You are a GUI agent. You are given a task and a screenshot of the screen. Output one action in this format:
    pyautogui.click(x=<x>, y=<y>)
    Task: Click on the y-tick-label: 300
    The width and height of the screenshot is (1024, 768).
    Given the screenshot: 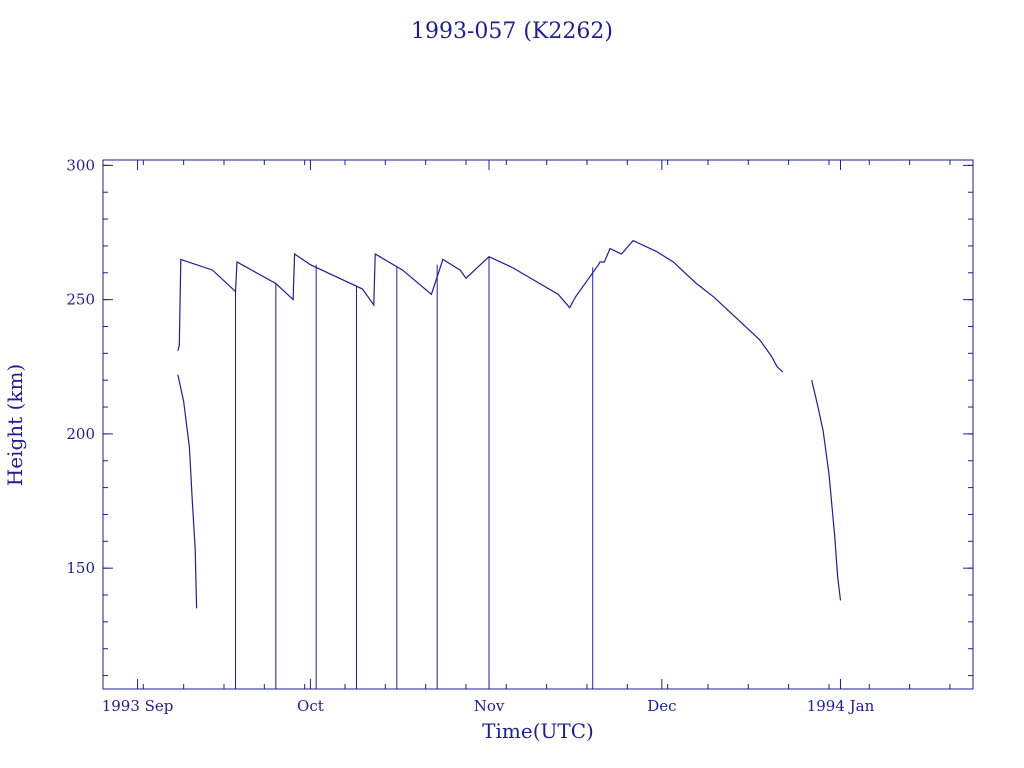 What is the action you would take?
    pyautogui.click(x=80, y=165)
    